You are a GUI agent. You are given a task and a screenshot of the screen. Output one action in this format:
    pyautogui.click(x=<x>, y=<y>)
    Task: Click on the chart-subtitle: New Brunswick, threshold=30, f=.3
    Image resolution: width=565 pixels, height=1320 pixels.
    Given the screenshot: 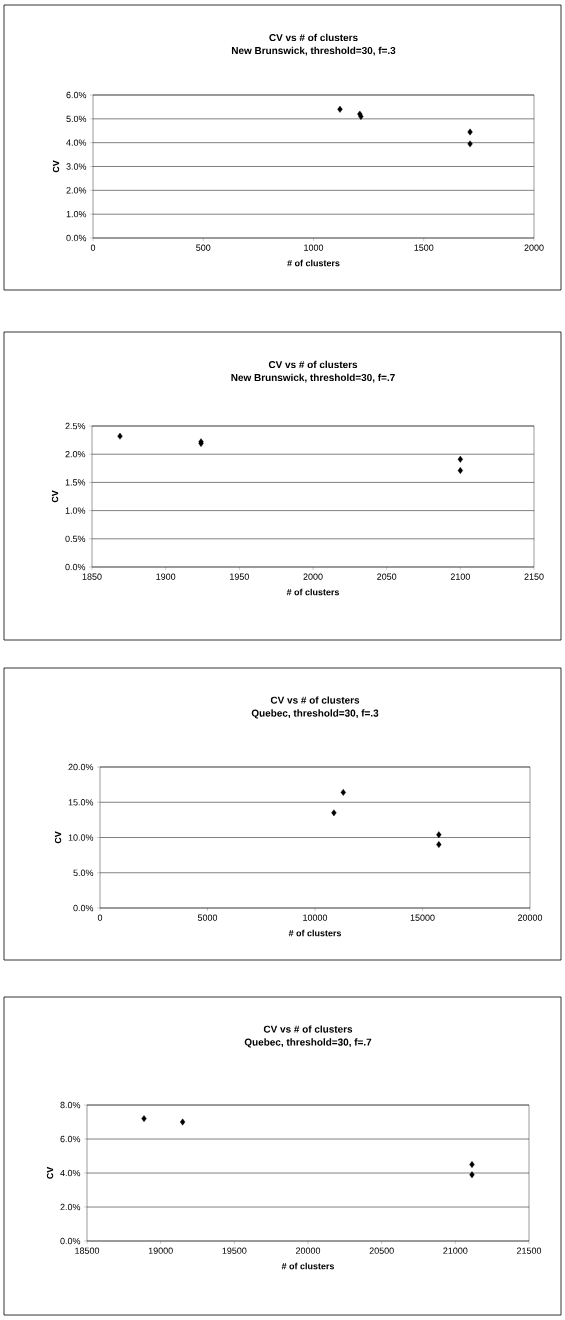 What is the action you would take?
    pyautogui.click(x=313, y=51)
    